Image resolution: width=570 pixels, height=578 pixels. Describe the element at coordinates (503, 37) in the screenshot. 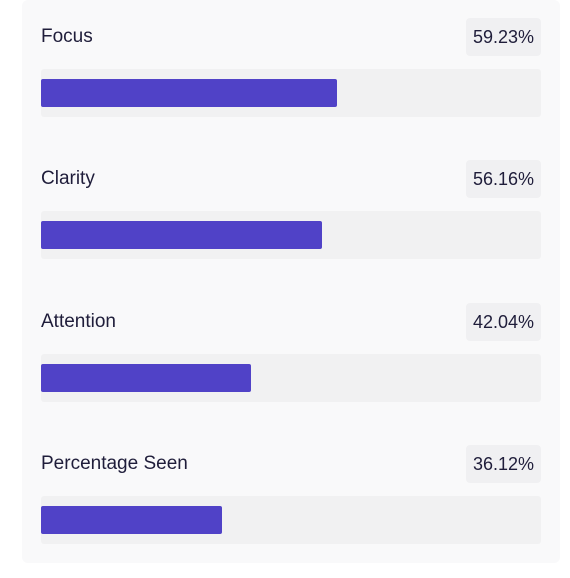

I see `metric-value-badge: 59.23%` at that location.